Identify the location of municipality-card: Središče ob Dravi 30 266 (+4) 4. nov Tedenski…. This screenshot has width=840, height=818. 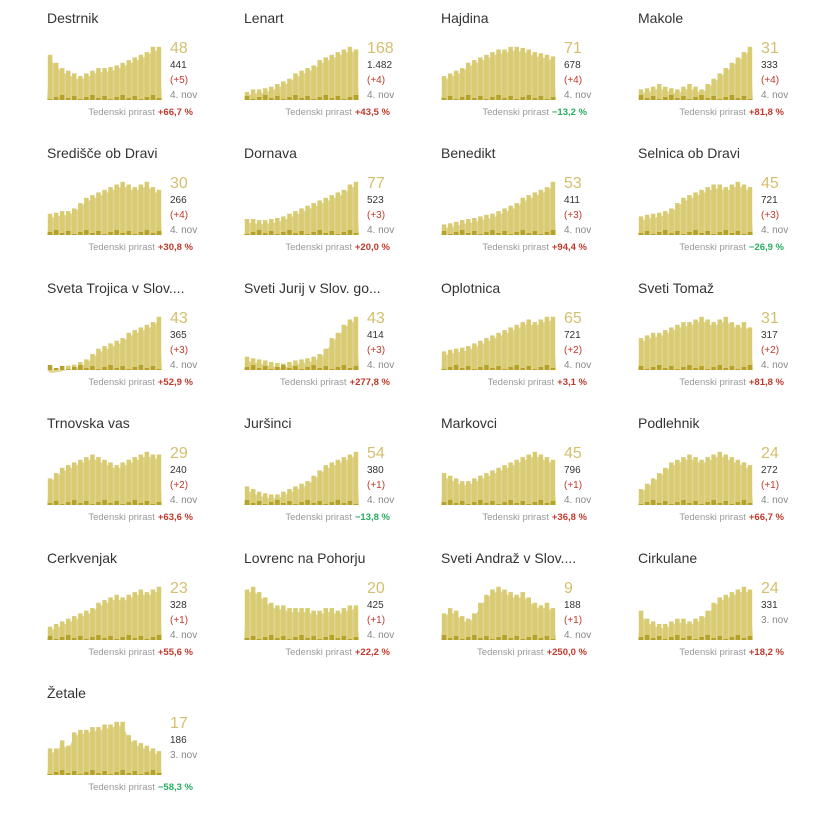
(142, 200).